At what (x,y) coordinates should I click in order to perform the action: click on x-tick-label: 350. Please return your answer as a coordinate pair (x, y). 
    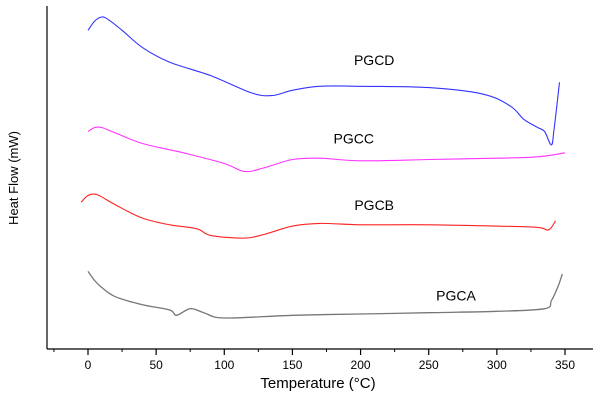
    Looking at the image, I should click on (565, 365).